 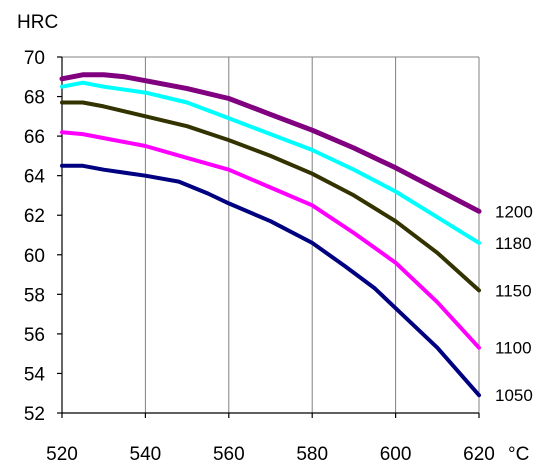 What do you see at coordinates (34, 58) in the screenshot?
I see `y-tick-label-70: 70` at bounding box center [34, 58].